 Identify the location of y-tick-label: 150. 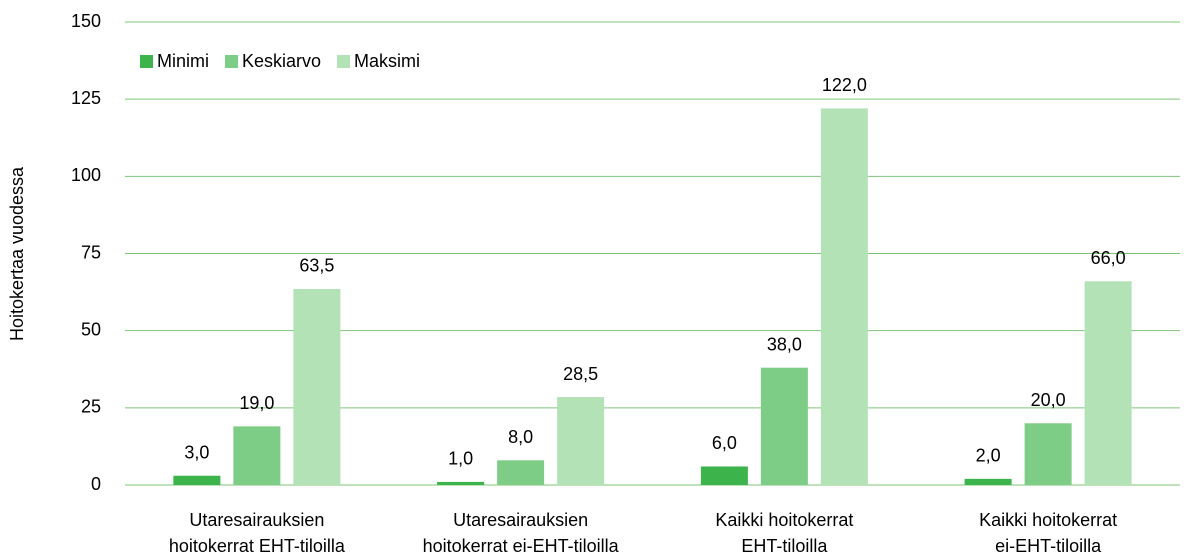
(86, 21).